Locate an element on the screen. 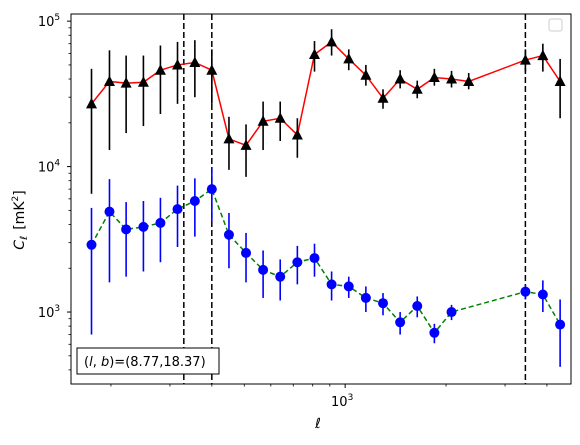 Image resolution: width=580 pixels, height=445 pixels. y-axis-label-unit: [mK is located at coordinates (20, 215).